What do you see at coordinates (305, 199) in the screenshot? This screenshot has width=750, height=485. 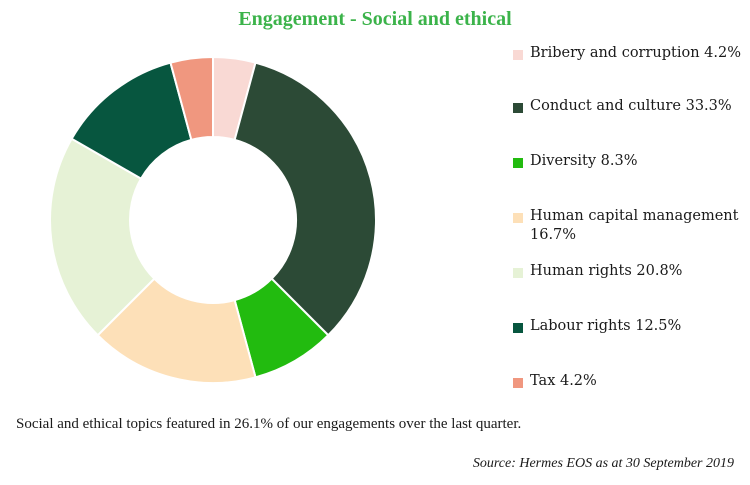 I see `donut-slice-conduct-and-culture` at bounding box center [305, 199].